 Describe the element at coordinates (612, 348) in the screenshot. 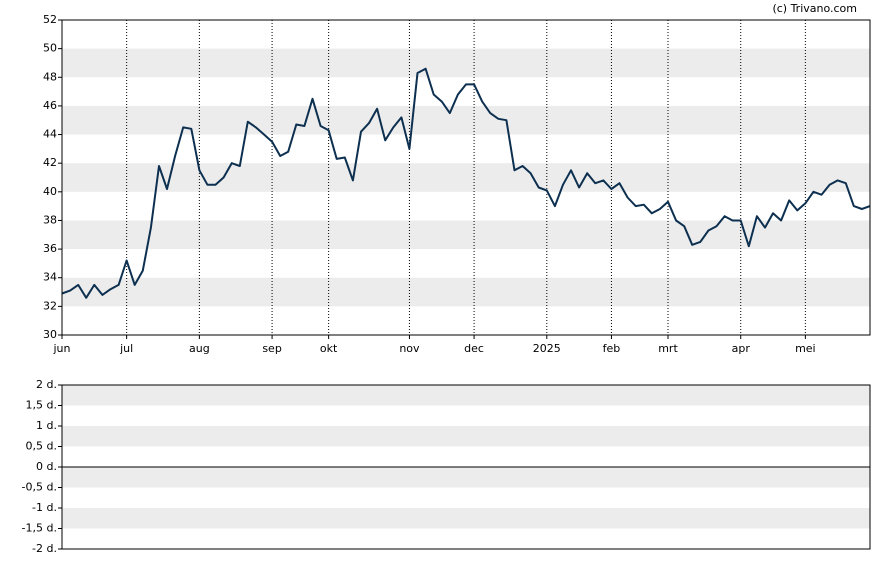

I see `x-tick-label: feb` at that location.